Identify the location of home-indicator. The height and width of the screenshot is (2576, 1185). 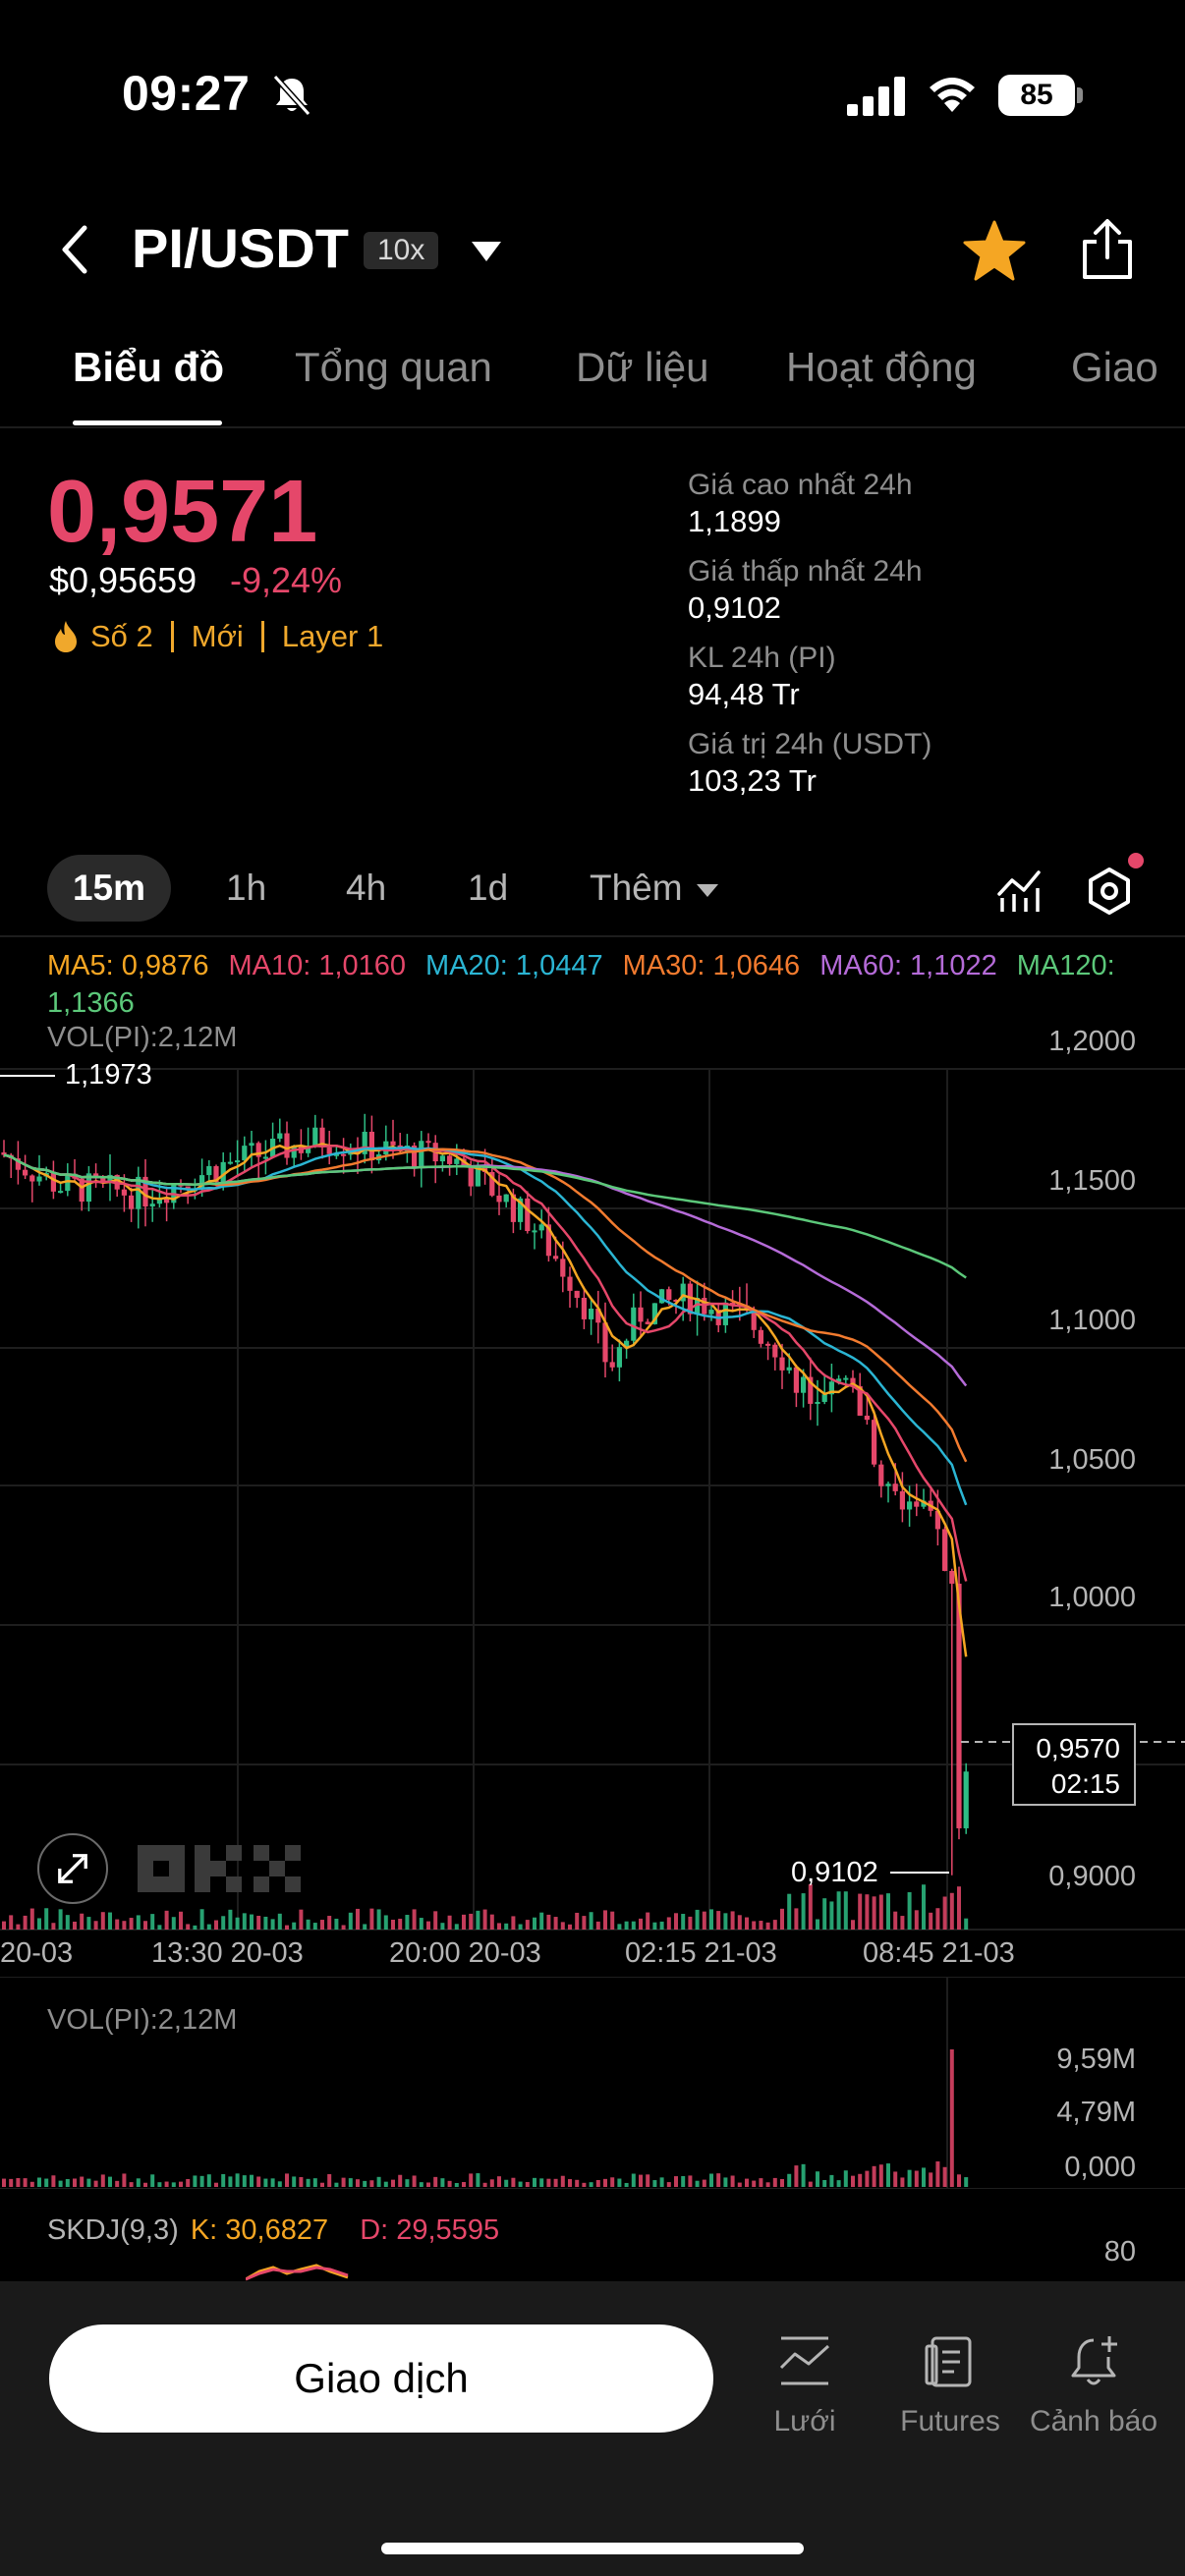
(592, 2548).